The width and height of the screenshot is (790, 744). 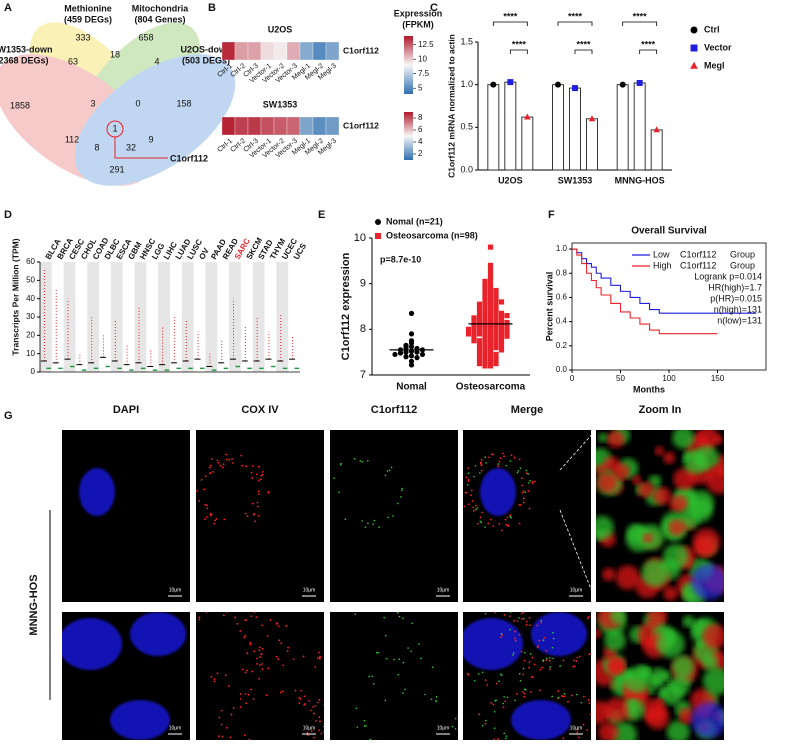 I want to click on colorbar-label: 6, so click(x=420, y=129).